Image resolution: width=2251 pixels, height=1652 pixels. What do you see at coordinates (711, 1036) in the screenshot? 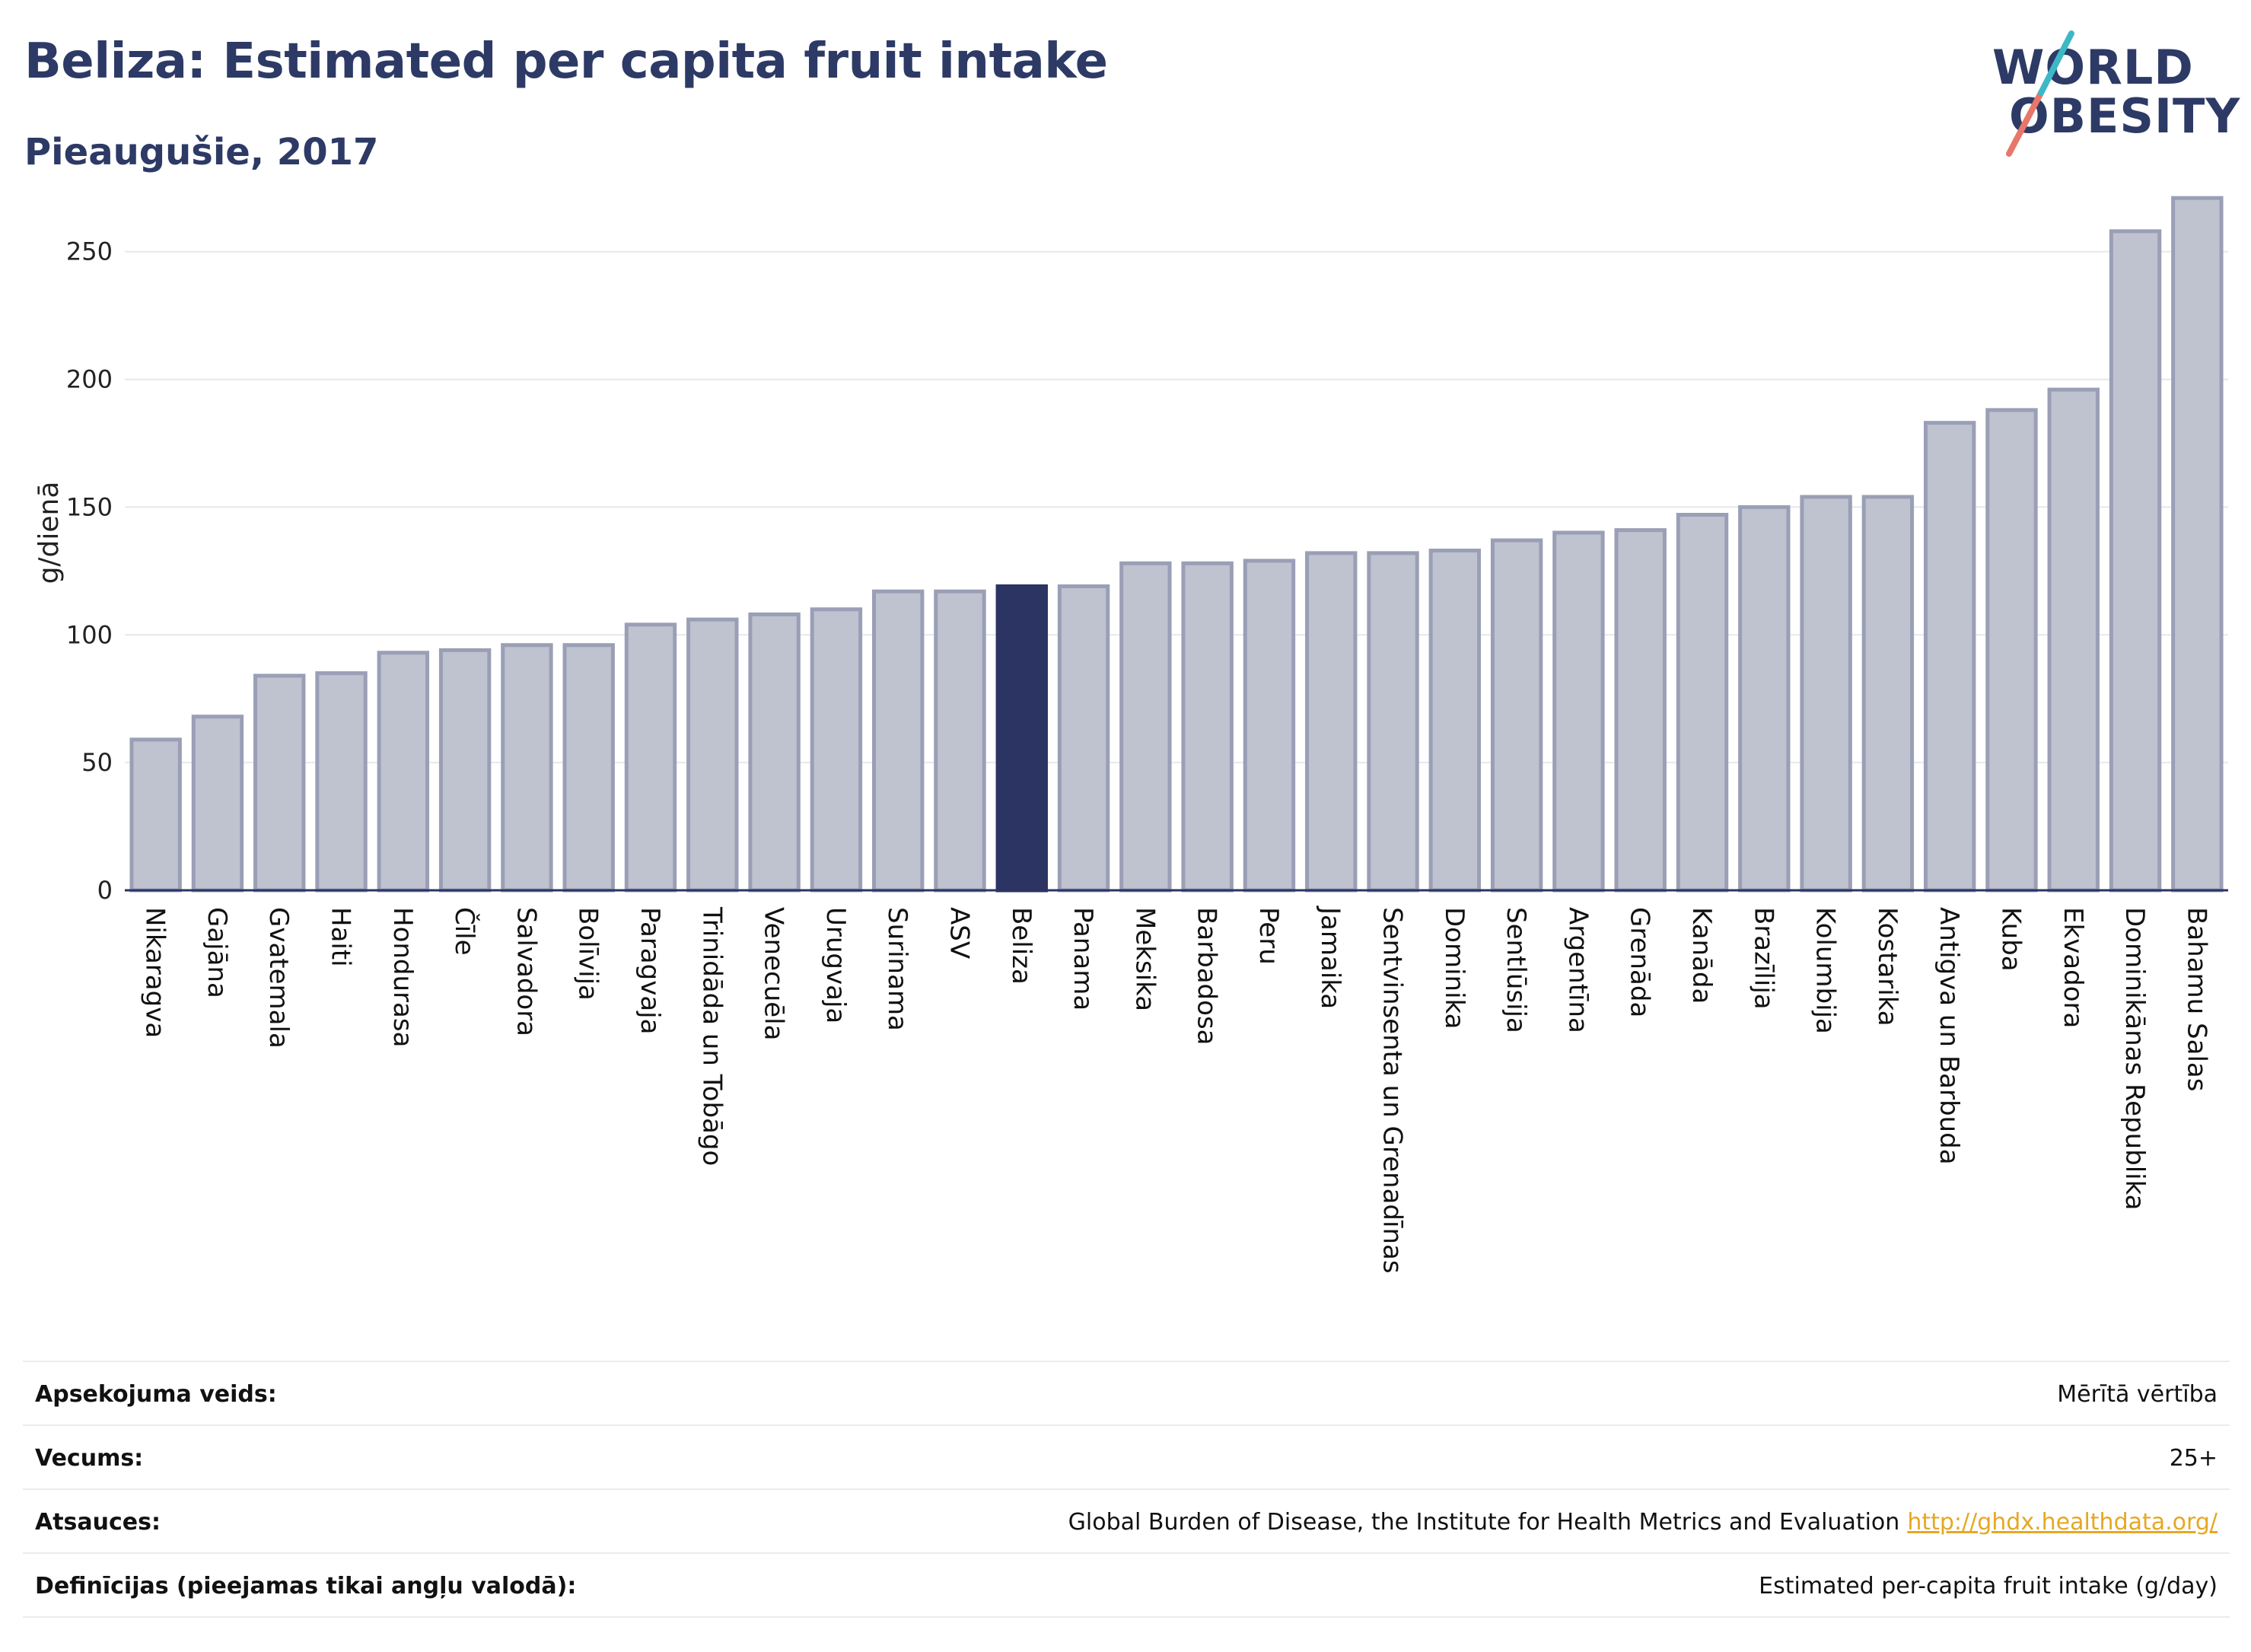
I see `x-tick-label: Trinidāda un Tobāgo` at bounding box center [711, 1036].